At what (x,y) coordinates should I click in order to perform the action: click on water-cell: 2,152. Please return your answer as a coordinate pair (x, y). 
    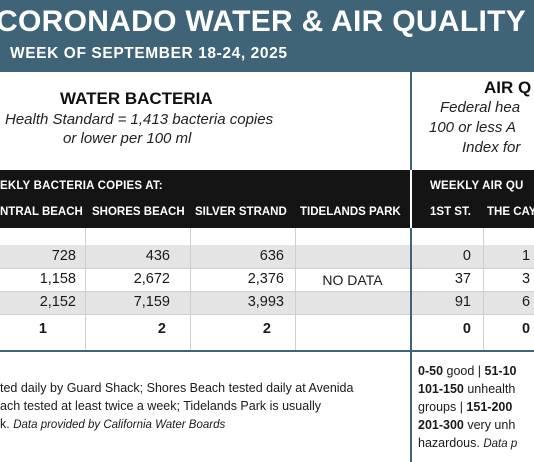
    Looking at the image, I should click on (57, 302).